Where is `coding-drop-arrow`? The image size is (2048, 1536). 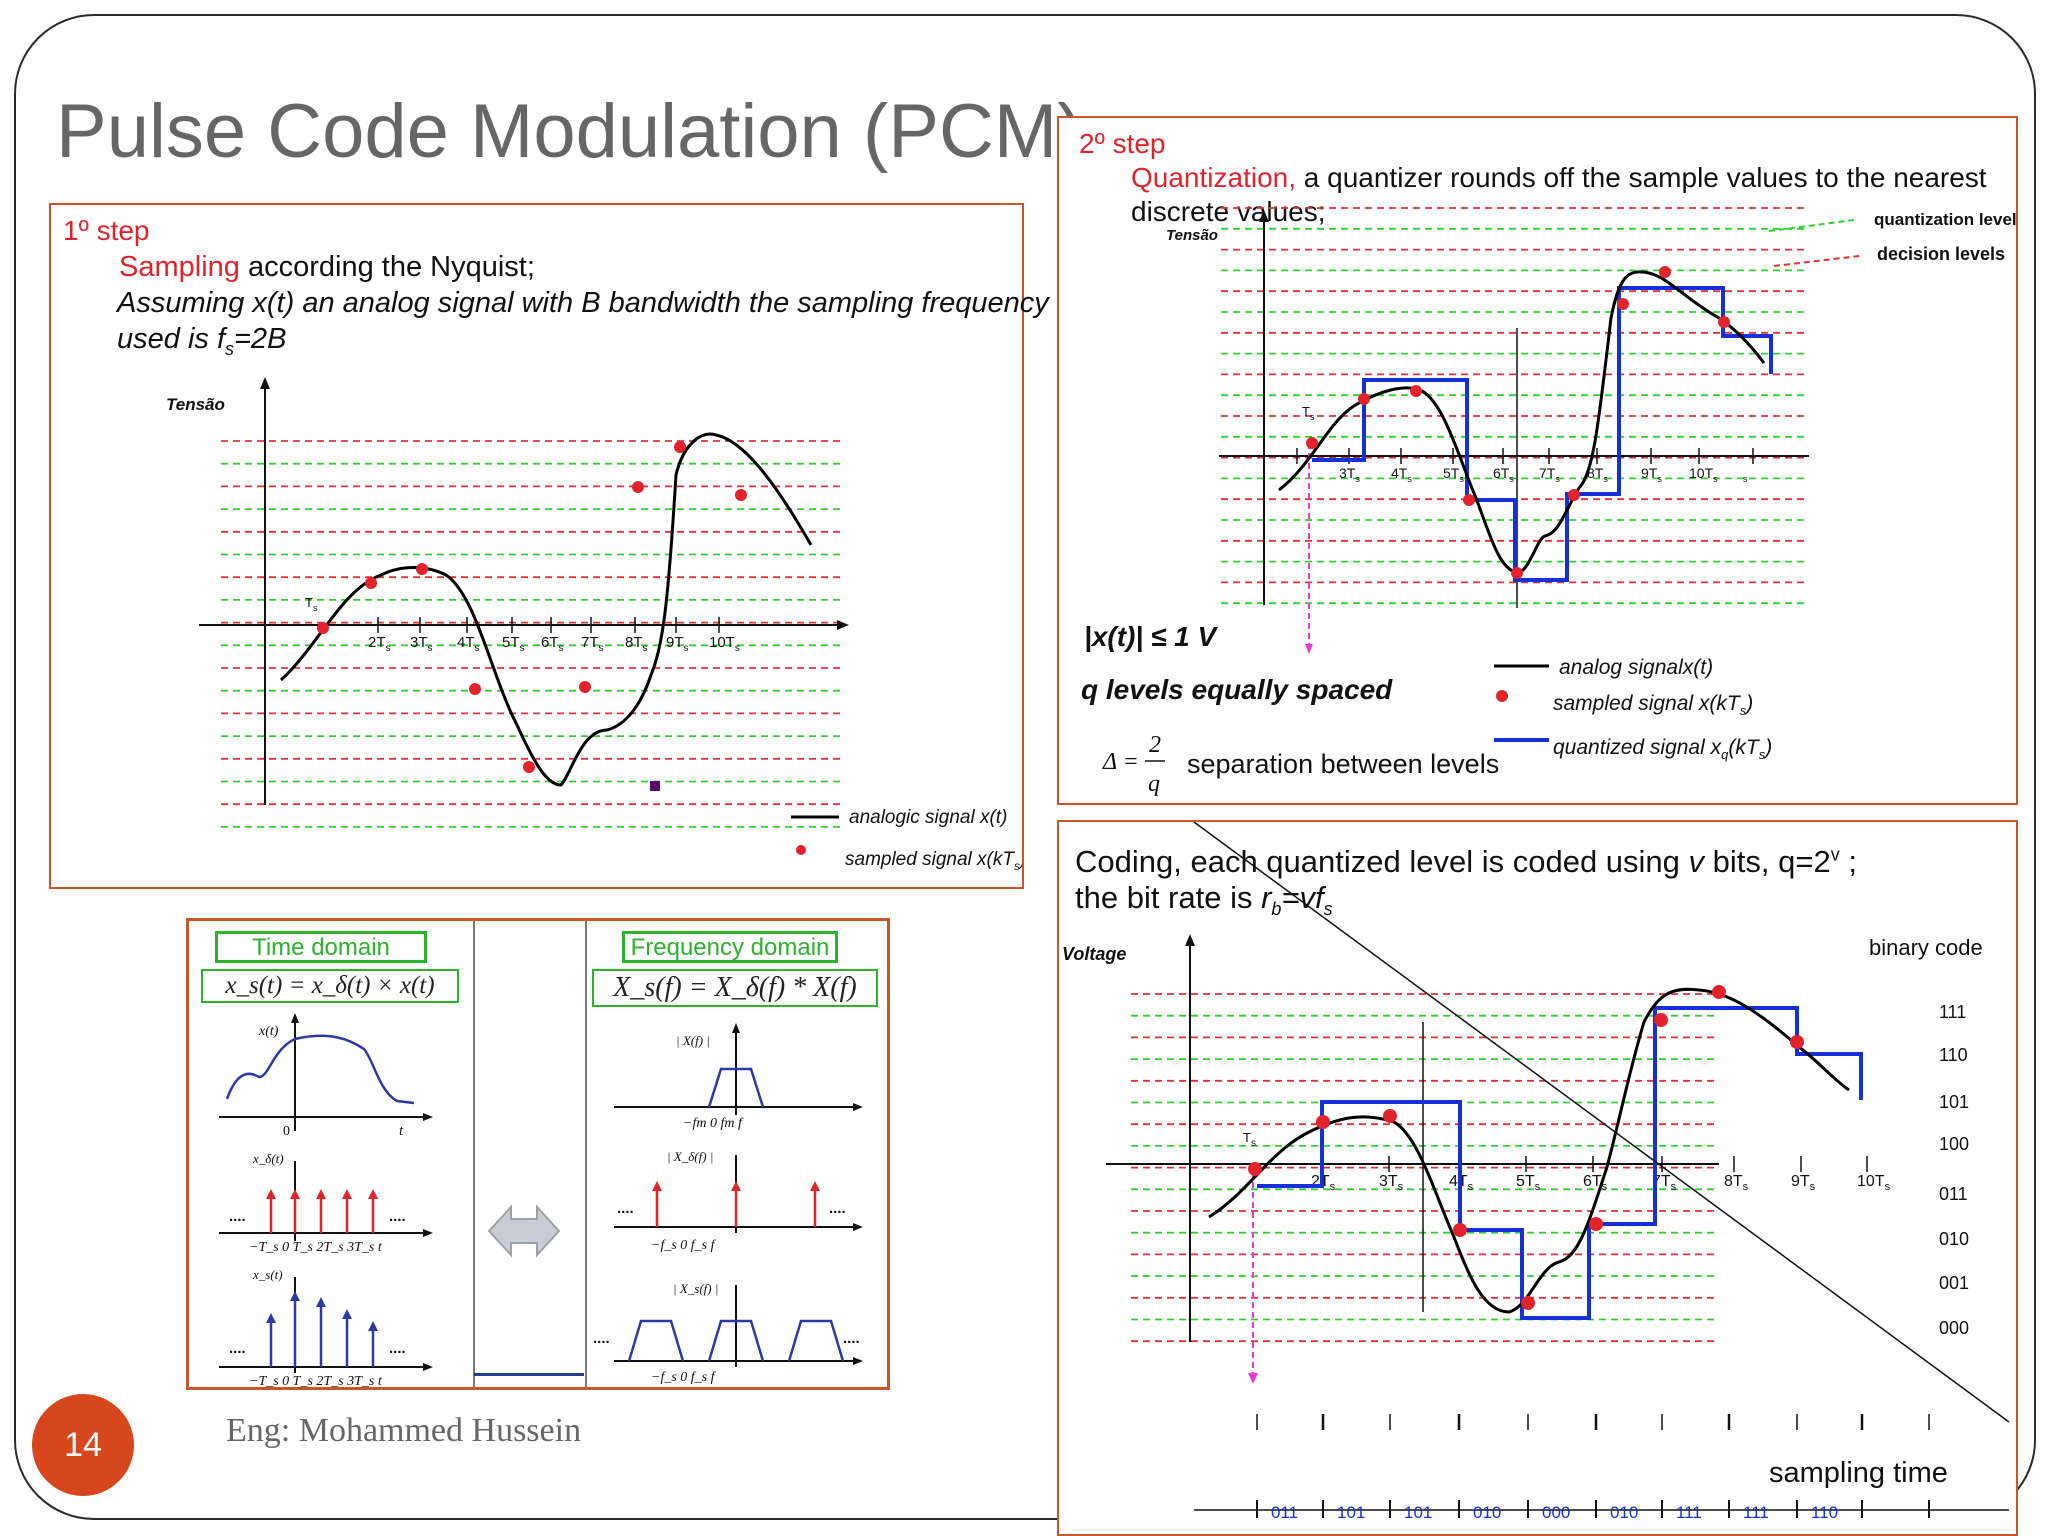
coding-drop-arrow is located at coordinates (1253, 1378).